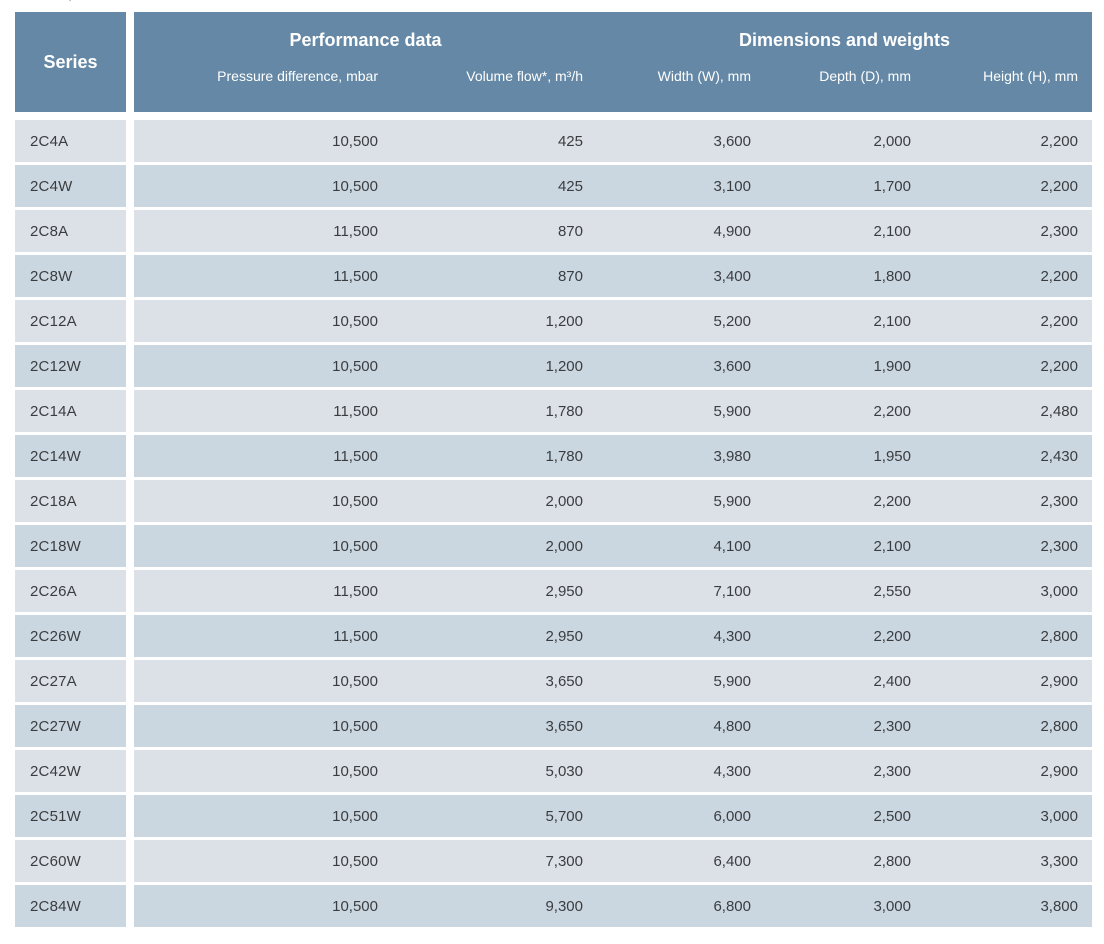 The height and width of the screenshot is (944, 1104). I want to click on table-row: 2C27W 10,500 3,650 4,800 2,300 2,800, so click(553, 726).